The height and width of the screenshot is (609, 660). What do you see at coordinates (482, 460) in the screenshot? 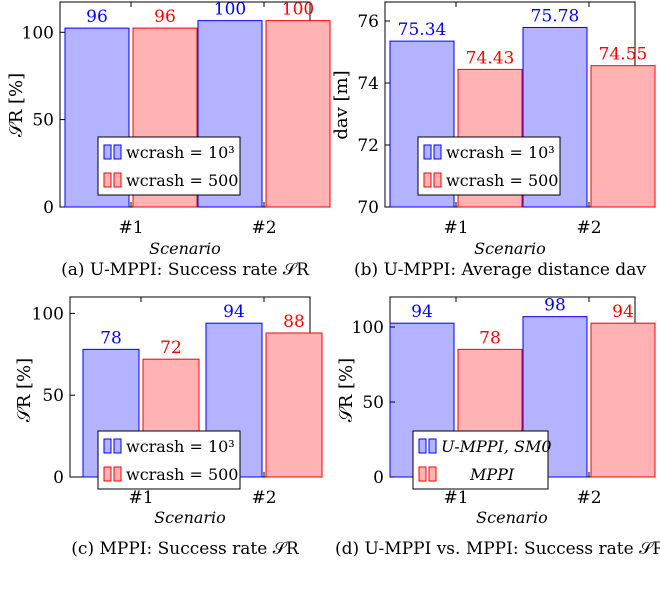
I see `legend: U-MPPI, SM0 MPPI` at bounding box center [482, 460].